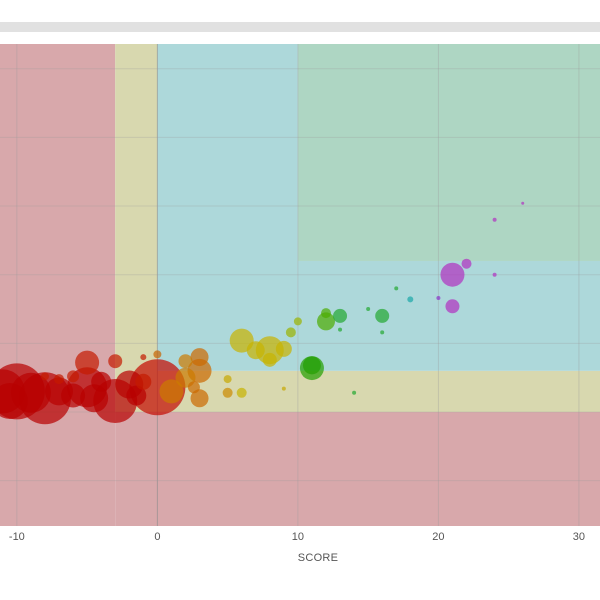  I want to click on x-tick-label: -10, so click(17, 537).